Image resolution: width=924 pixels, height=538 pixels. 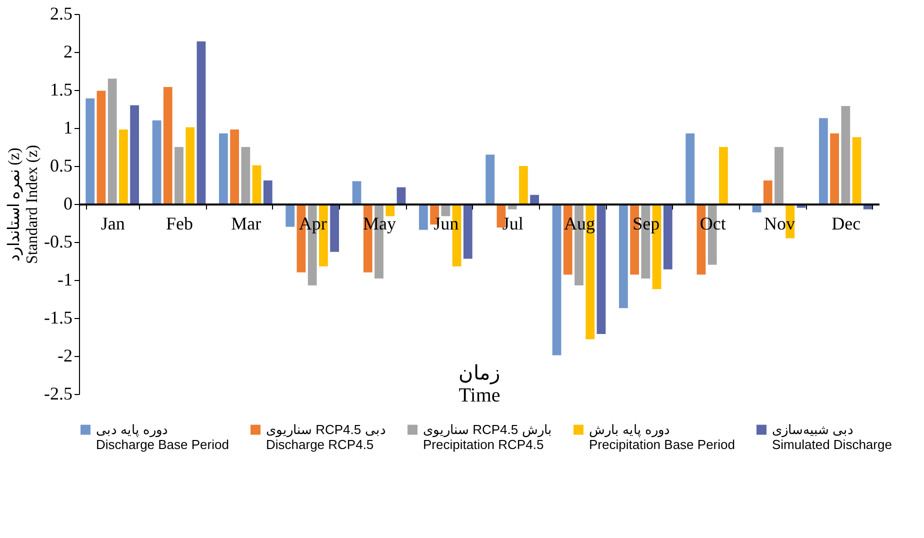 What do you see at coordinates (112, 224) in the screenshot?
I see `x-tick-label: Jan` at bounding box center [112, 224].